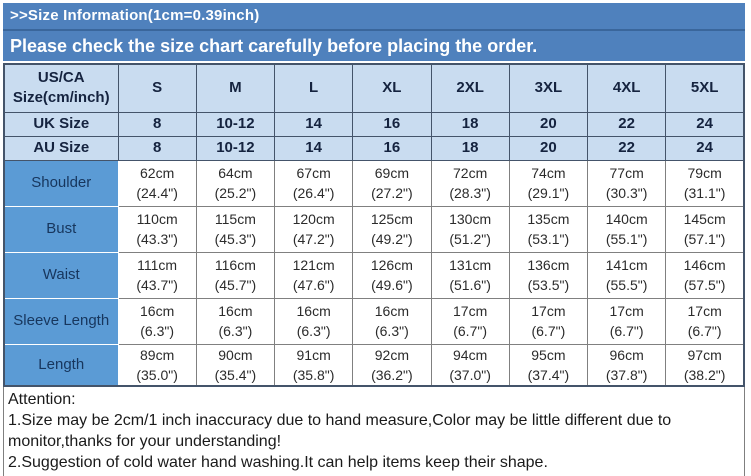 Image resolution: width=751 pixels, height=476 pixels. What do you see at coordinates (470, 275) in the screenshot?
I see `measure-cell: 131cm (51.6")` at bounding box center [470, 275].